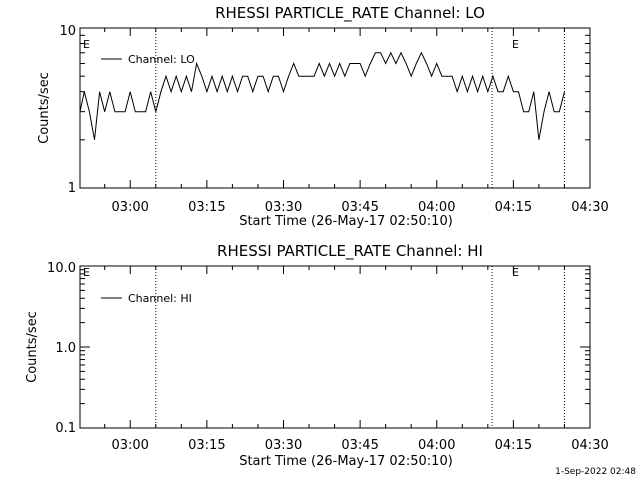 The height and width of the screenshot is (485, 640). I want to click on y-tick-label-hi-0-1: 0.1, so click(65, 428).